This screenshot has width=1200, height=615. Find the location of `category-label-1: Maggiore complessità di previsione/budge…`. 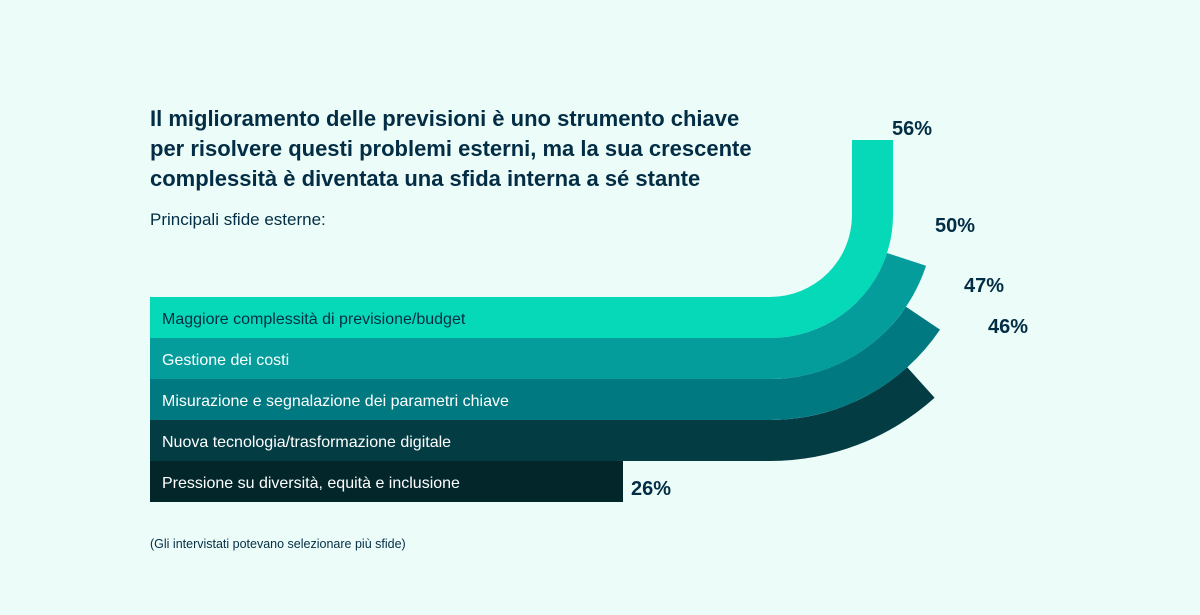

category-label-1: Maggiore complessità di previsione/budge… is located at coordinates (314, 319).